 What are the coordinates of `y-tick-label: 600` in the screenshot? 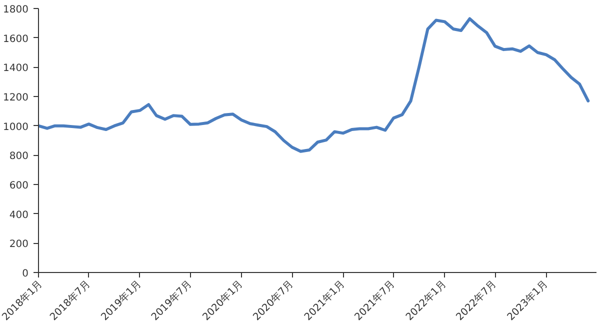 It's located at (19, 186).